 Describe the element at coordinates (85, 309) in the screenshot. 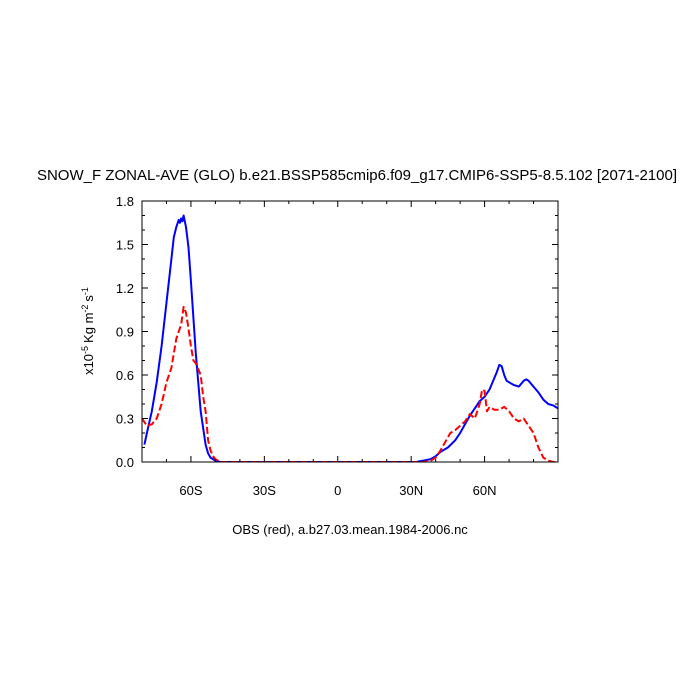

I see `y-label-unit-exp: -2` at that location.